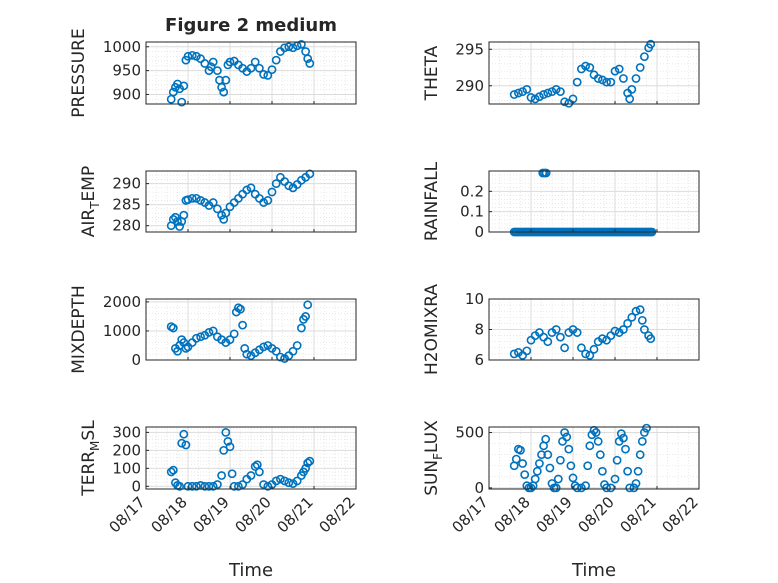 This screenshot has height=583, width=778. I want to click on x-tick-label: 08/20, so click(253, 514).